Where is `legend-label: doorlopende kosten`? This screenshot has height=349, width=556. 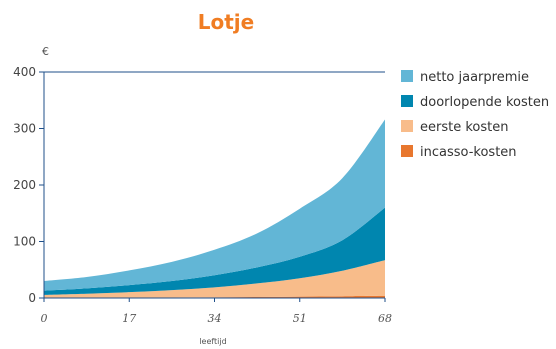
legend-label: doorlopende kosten is located at coordinates (484, 102).